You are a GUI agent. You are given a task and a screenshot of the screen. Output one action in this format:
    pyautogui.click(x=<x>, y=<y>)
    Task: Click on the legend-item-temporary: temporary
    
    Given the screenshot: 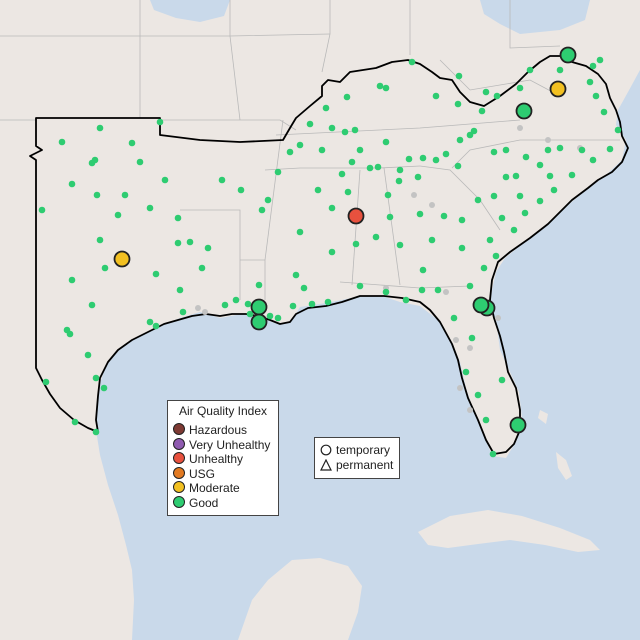 What is the action you would take?
    pyautogui.click(x=355, y=450)
    